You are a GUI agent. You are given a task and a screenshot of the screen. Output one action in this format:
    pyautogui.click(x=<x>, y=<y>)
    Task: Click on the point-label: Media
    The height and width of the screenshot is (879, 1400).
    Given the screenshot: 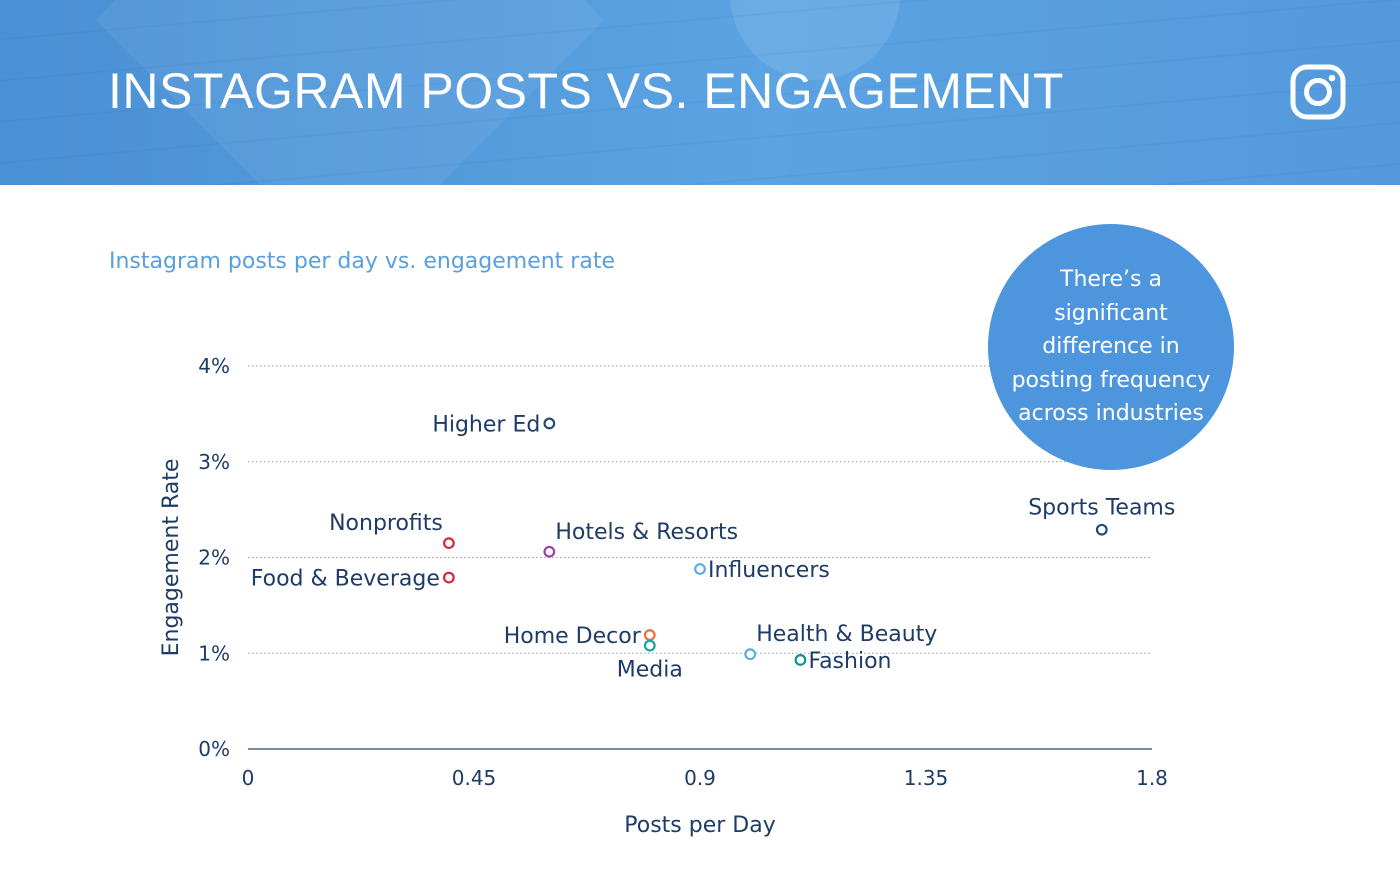 What is the action you would take?
    pyautogui.click(x=650, y=670)
    